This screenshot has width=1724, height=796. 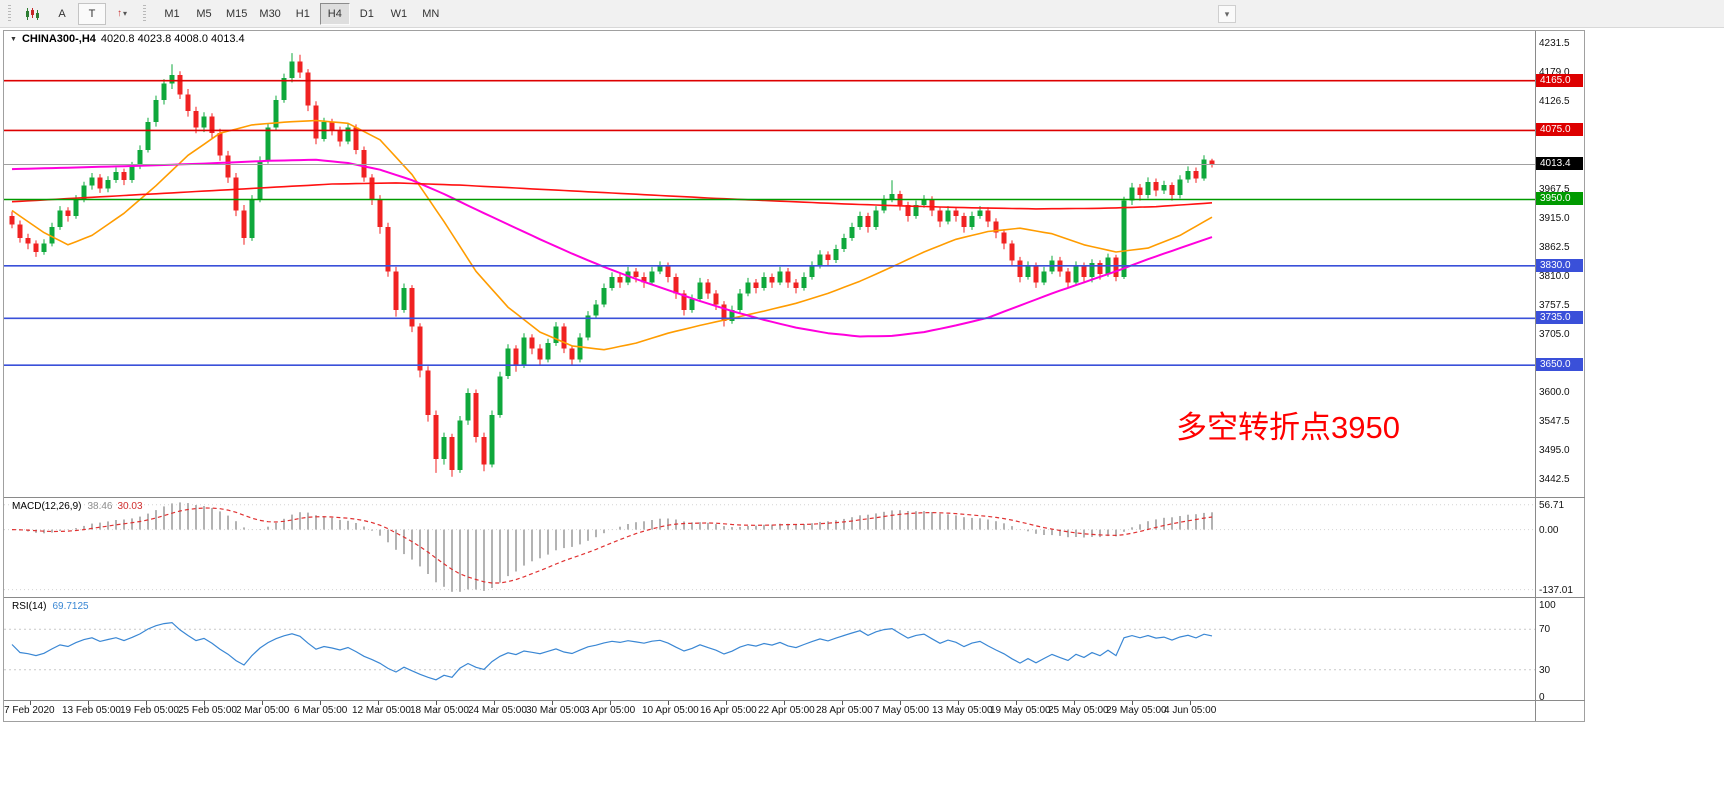 I want to click on time-tick-label: 7 Feb 2020, so click(x=29, y=710).